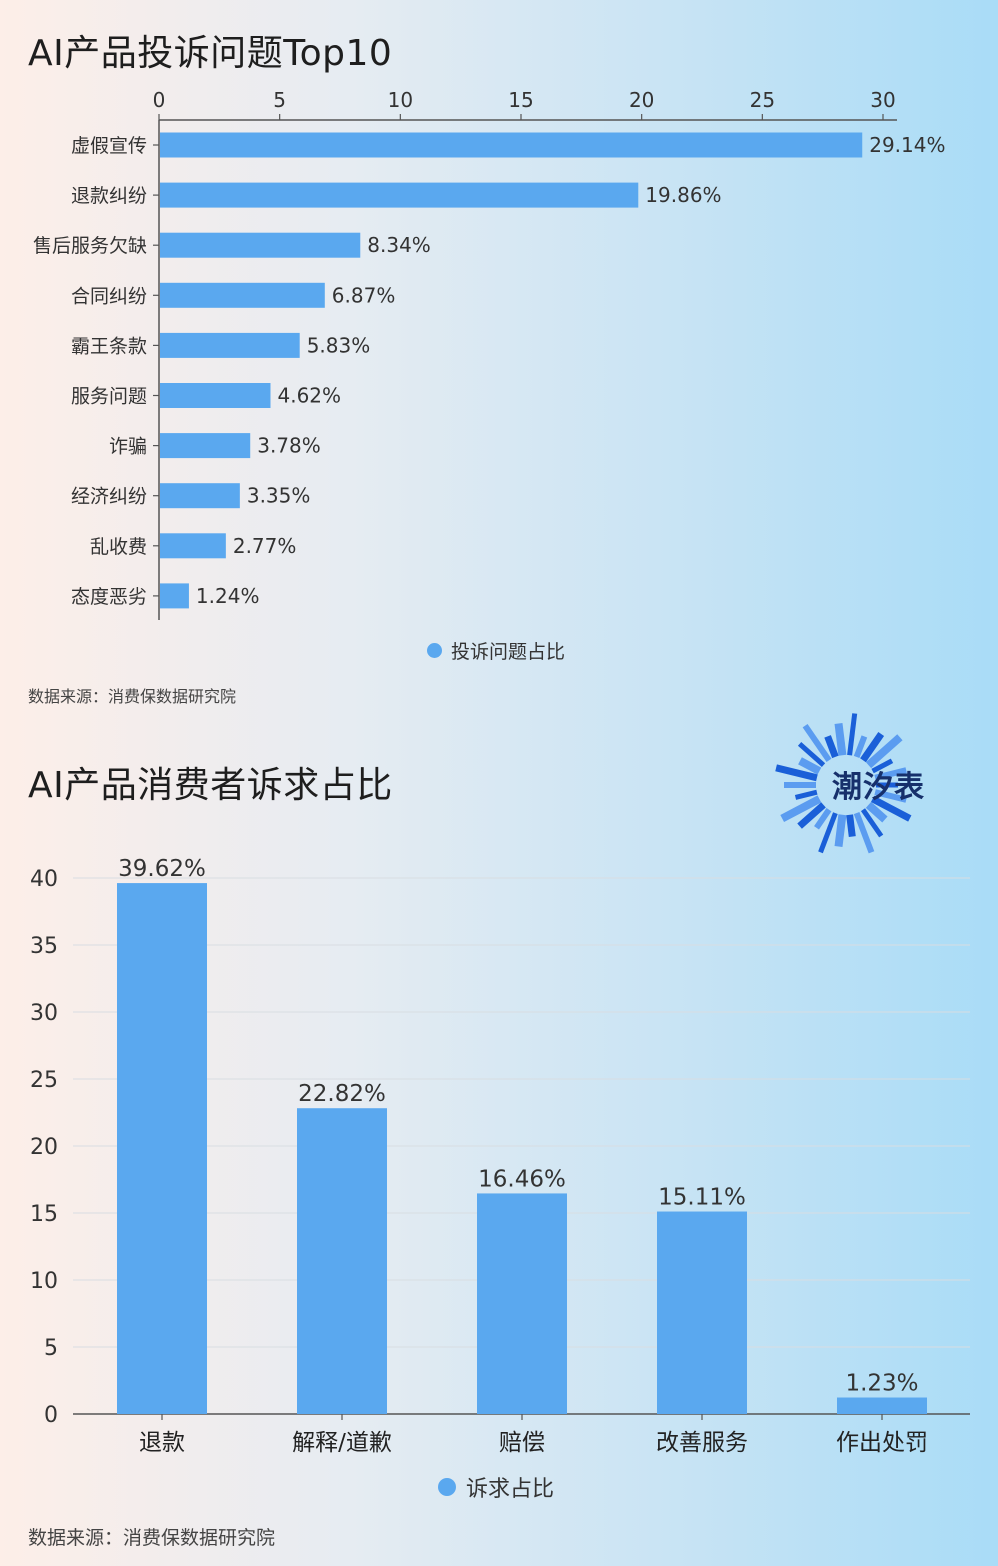 The image size is (998, 1566). I want to click on data-label: 4.62%, so click(309, 396).